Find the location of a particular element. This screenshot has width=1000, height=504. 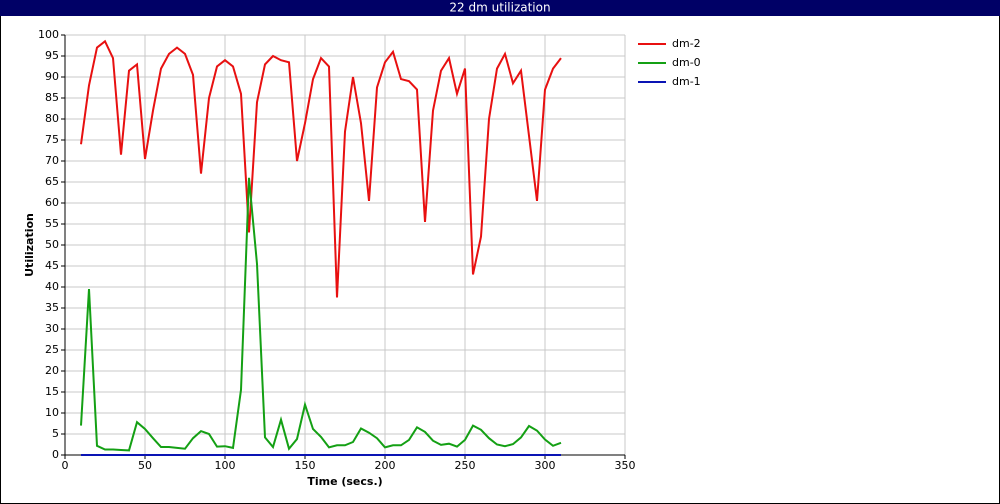

y-tick-label: 85 is located at coordinates (52, 97).